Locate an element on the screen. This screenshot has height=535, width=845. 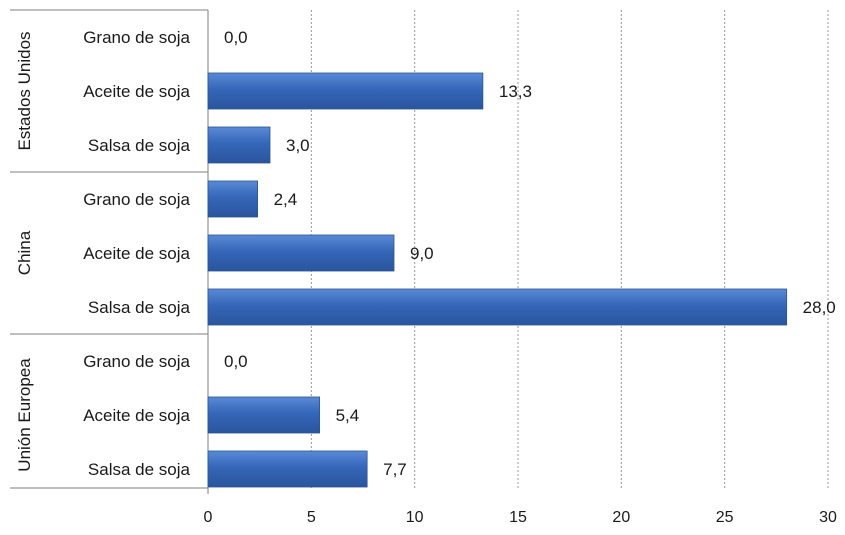
data-label: 9,0 is located at coordinates (422, 253).